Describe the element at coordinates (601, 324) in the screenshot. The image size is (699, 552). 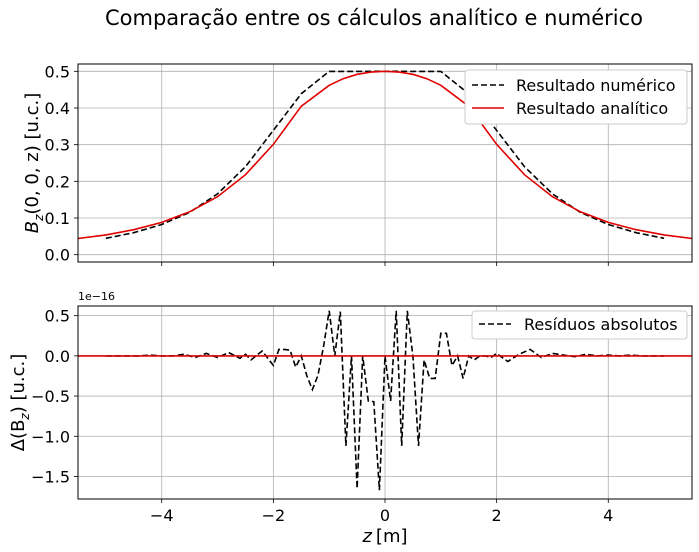
I see `legend-label-residuals: Resíduos absolutos` at that location.